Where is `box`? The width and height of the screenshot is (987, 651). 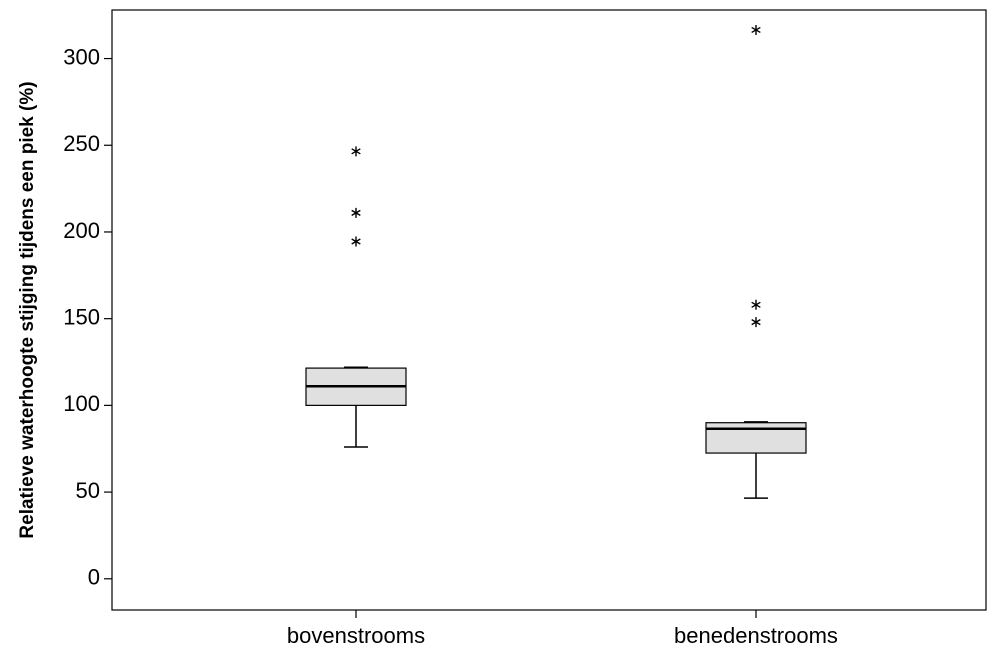 box is located at coordinates (756, 438).